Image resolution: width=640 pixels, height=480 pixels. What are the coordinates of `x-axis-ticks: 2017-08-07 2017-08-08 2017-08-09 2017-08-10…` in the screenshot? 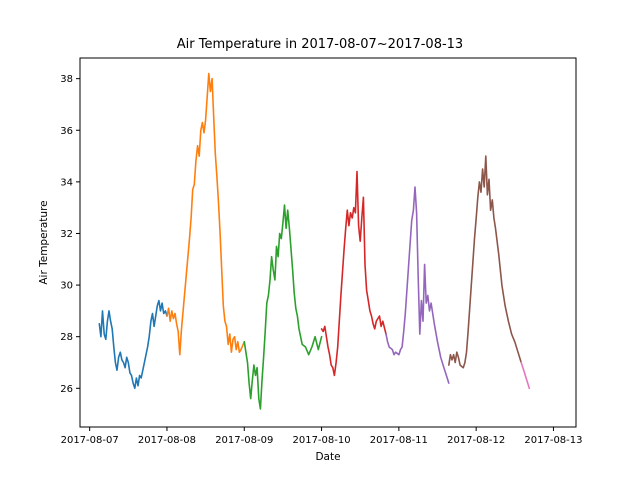 It's located at (322, 436).